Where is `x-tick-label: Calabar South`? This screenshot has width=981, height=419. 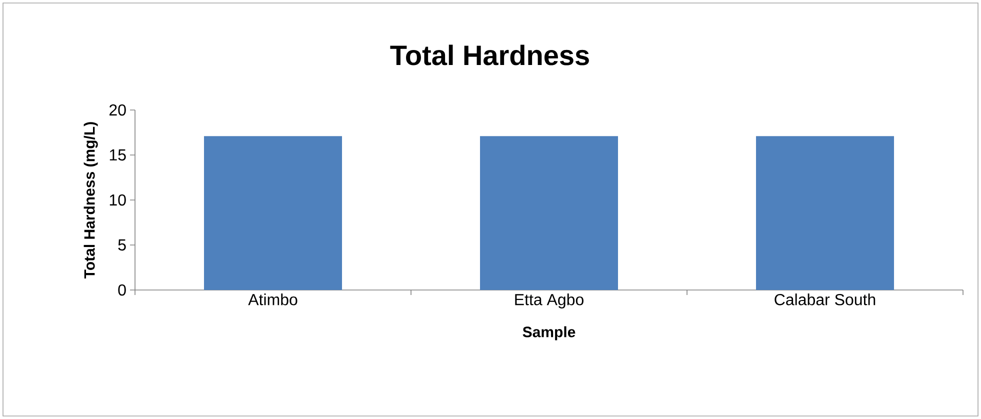 x-tick-label: Calabar South is located at coordinates (825, 300).